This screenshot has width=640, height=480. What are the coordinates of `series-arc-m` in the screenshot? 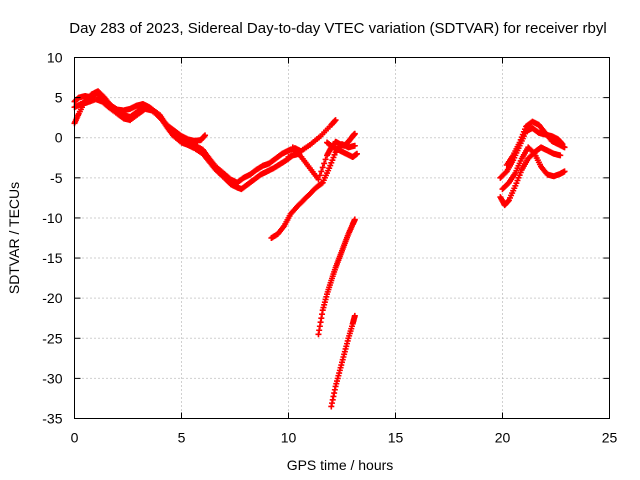 It's located at (533, 168).